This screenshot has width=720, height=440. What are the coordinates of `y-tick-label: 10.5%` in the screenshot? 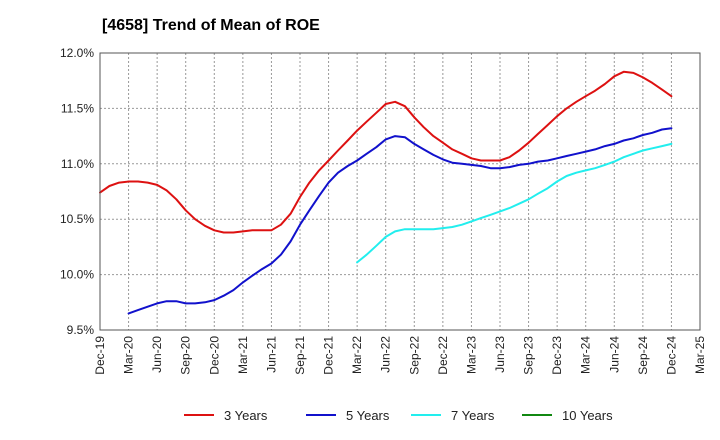 It's located at (77, 219).